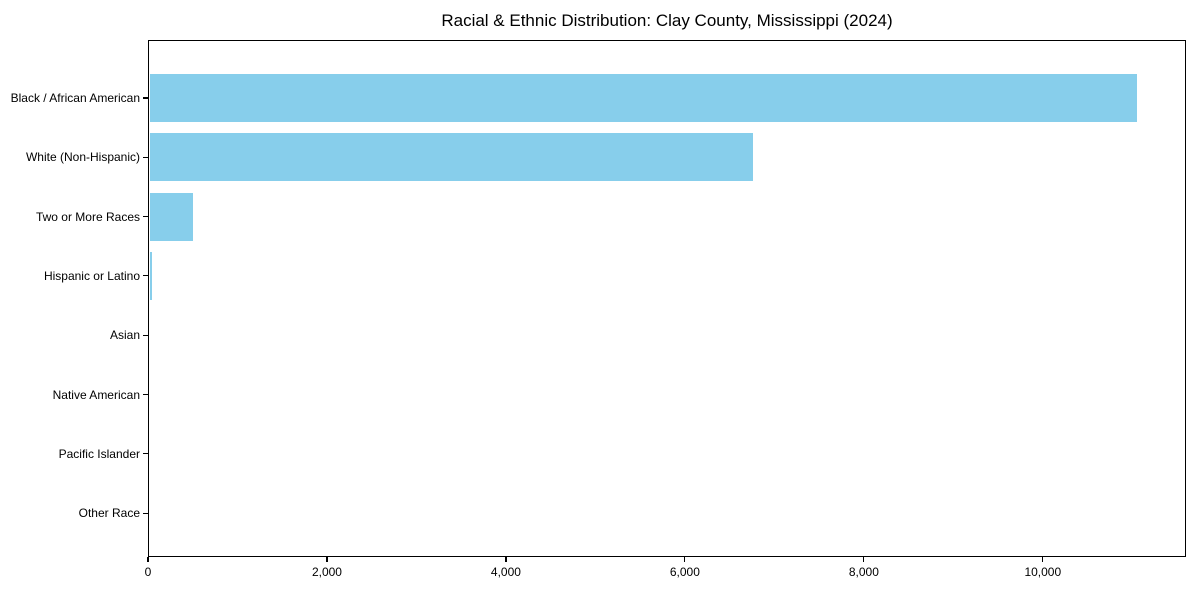 The image size is (1200, 600). Describe the element at coordinates (109, 513) in the screenshot. I see `y-tick-label: Other Race` at that location.